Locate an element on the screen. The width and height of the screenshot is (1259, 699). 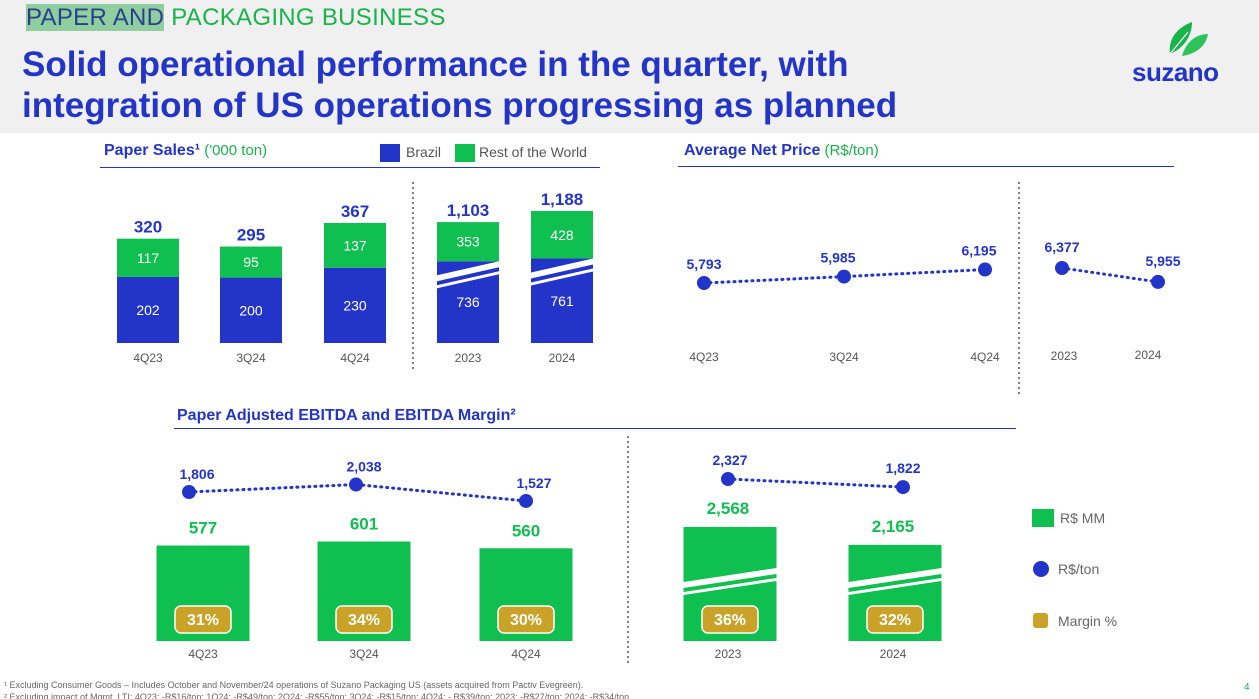
ebitda-ton-point-3Q24 is located at coordinates (356, 484).